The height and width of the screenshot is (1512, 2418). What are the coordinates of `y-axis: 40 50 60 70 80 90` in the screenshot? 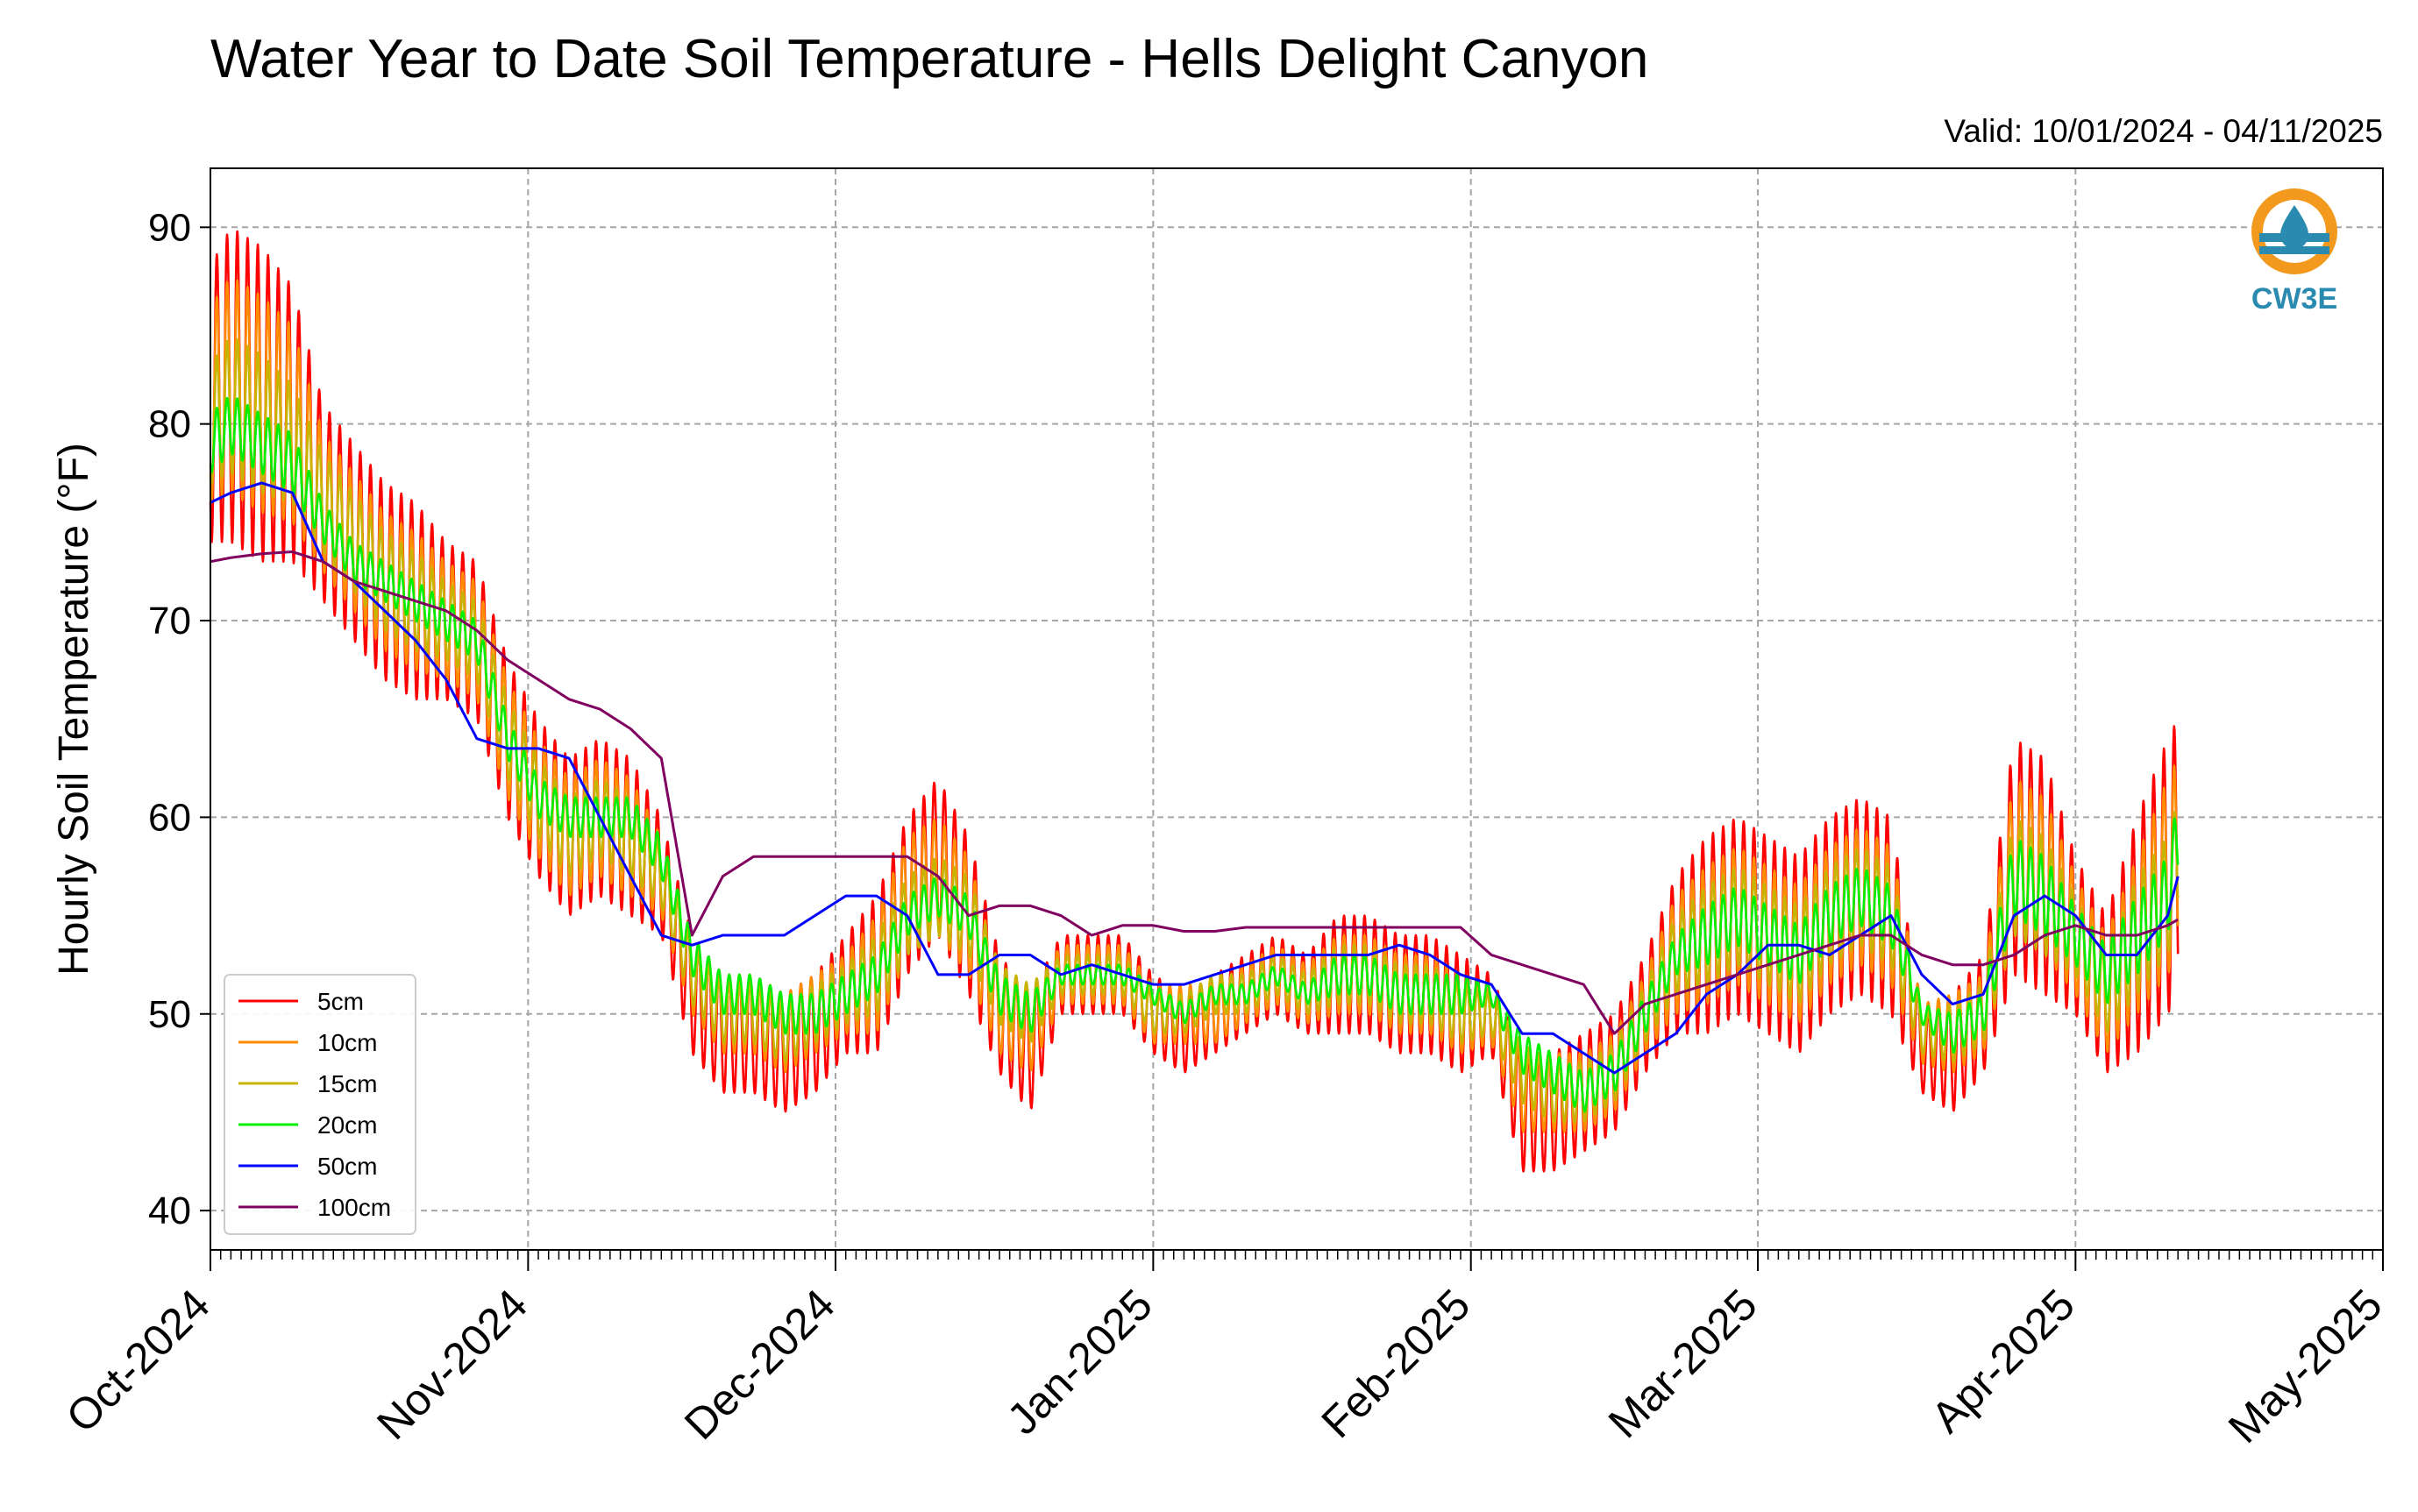 It's located at (179, 719).